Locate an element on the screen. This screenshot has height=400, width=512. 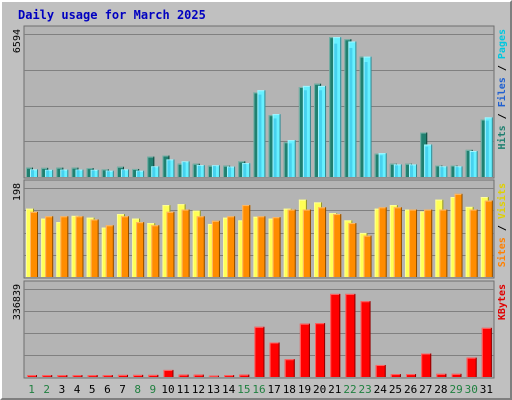
x-tick-label-26: 26 is located at coordinates (410, 389).